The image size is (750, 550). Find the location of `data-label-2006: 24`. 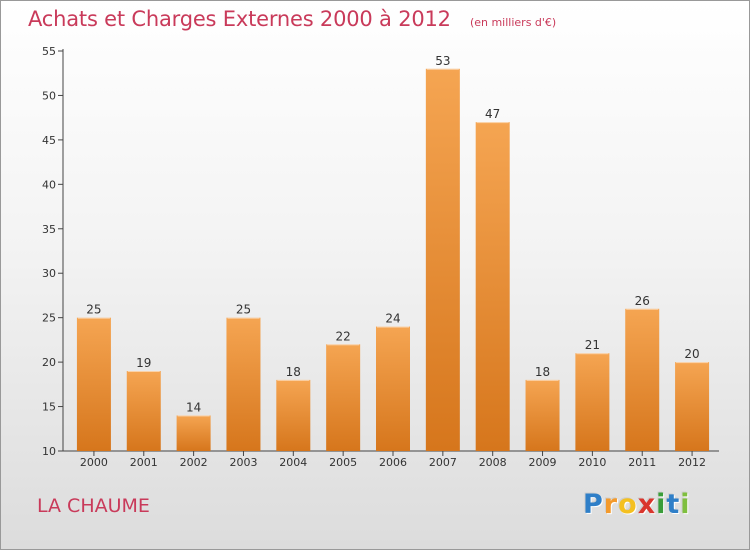

data-label-2006: 24 is located at coordinates (392, 319).